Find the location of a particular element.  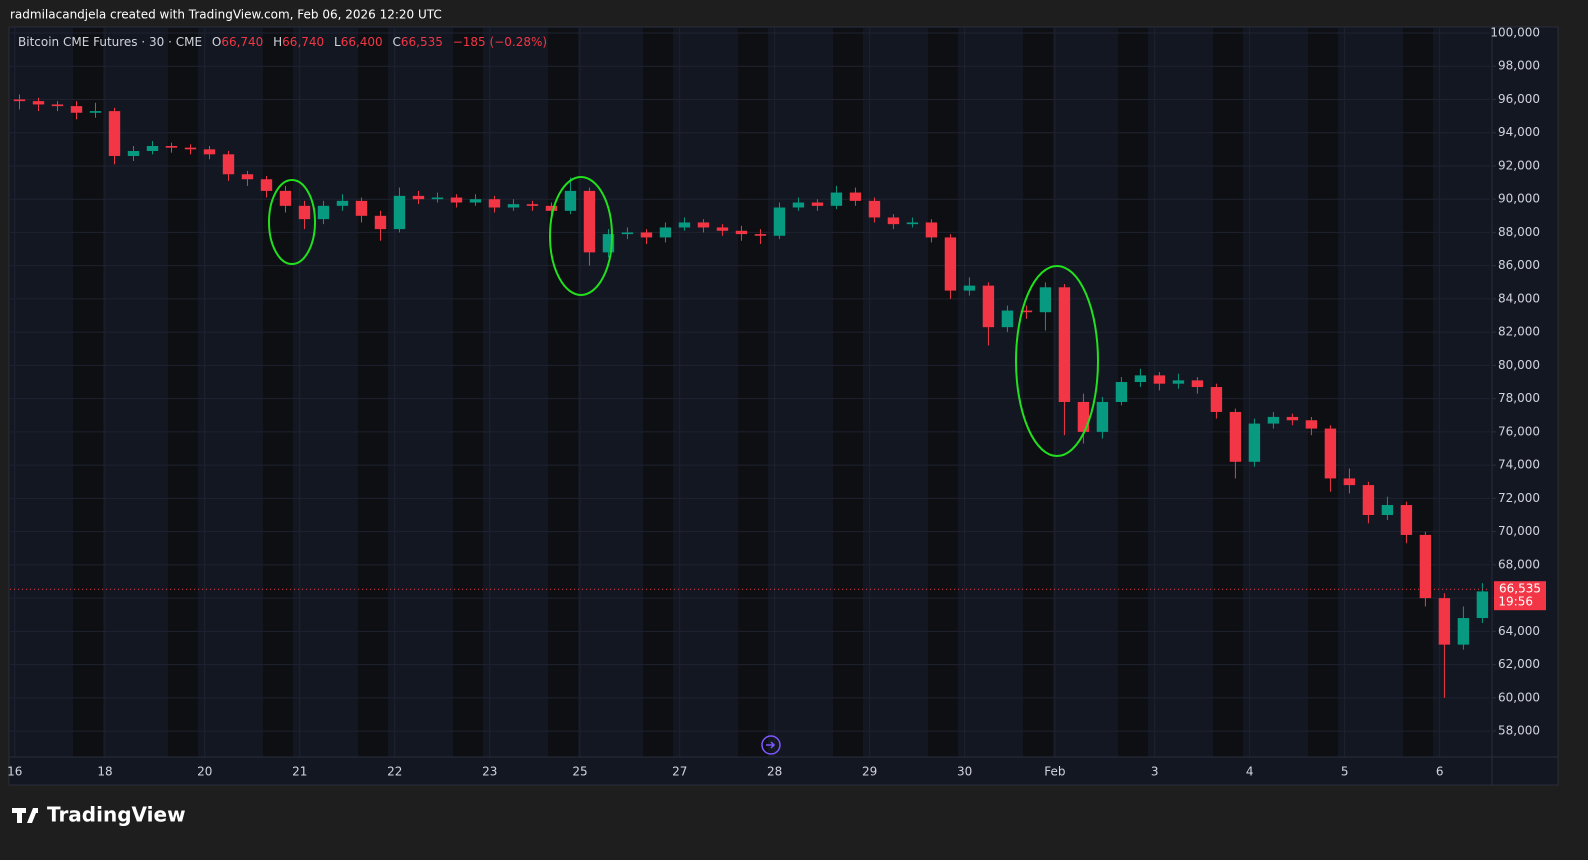

y-tick-label: 100,000 is located at coordinates (1515, 32).